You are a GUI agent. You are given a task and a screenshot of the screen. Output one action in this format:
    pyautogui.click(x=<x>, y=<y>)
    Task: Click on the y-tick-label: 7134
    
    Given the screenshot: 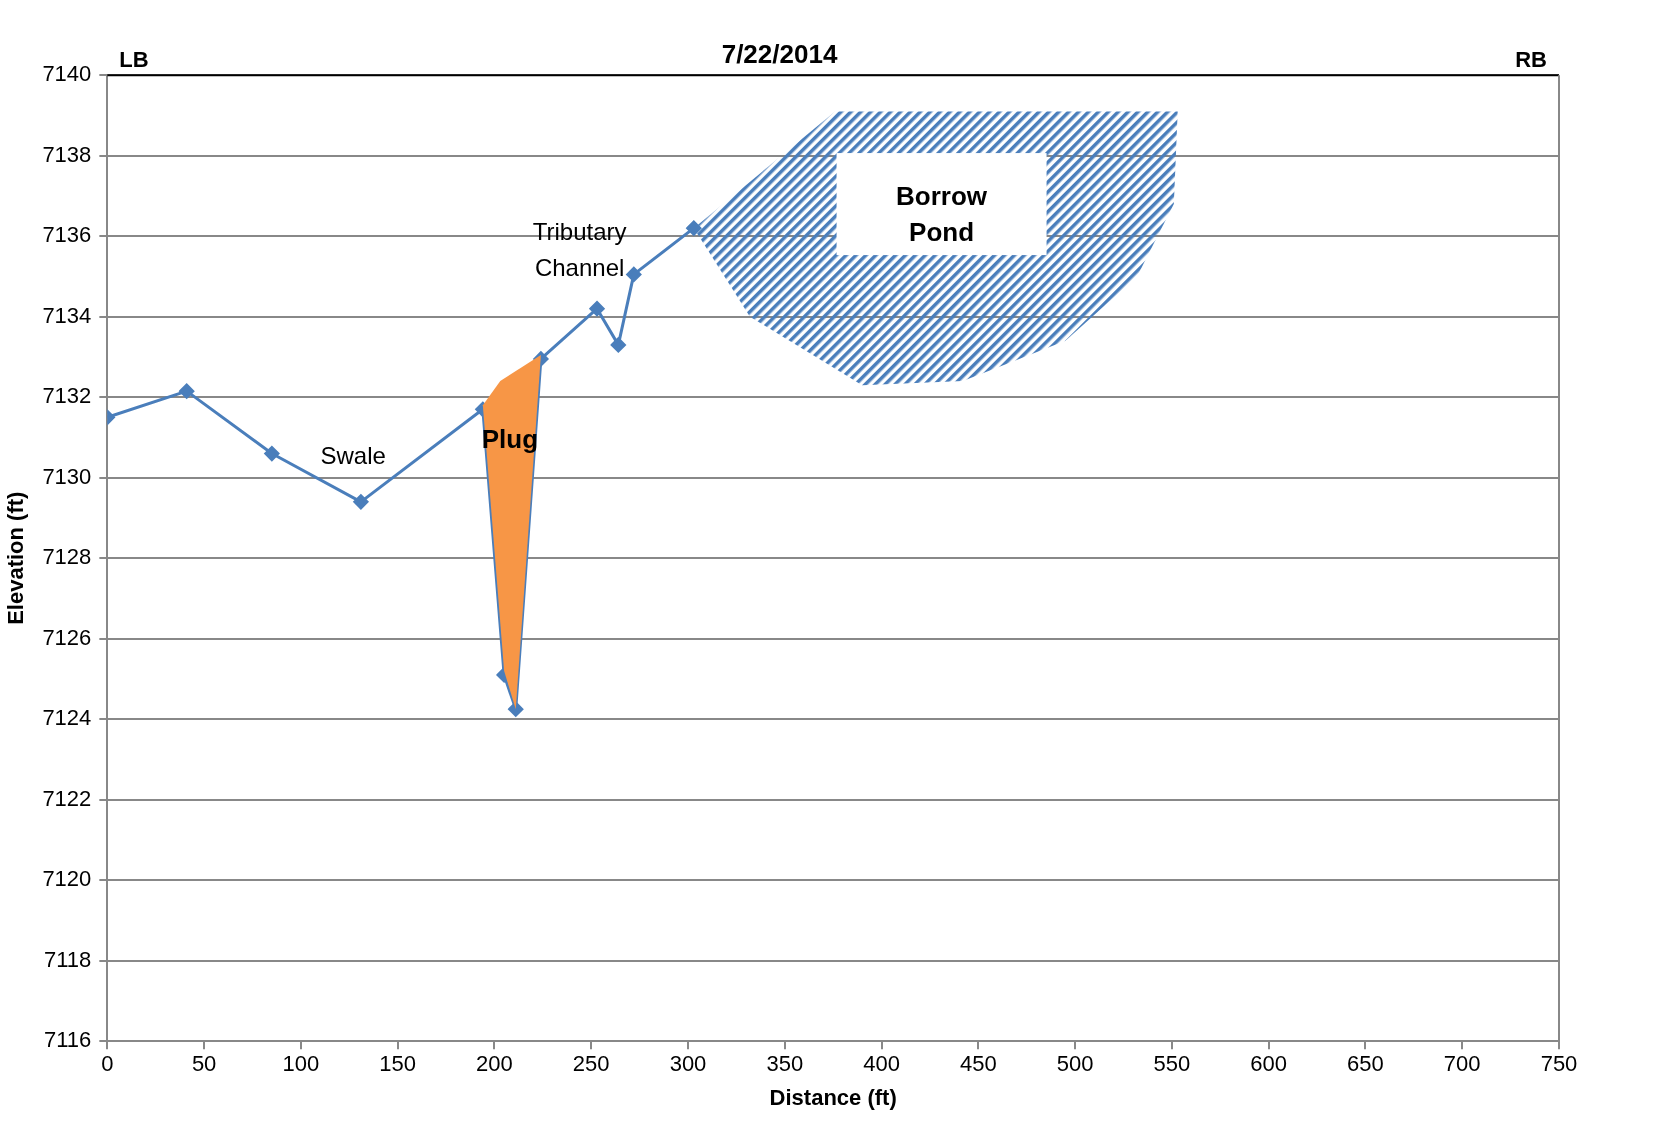 What is the action you would take?
    pyautogui.click(x=67, y=315)
    